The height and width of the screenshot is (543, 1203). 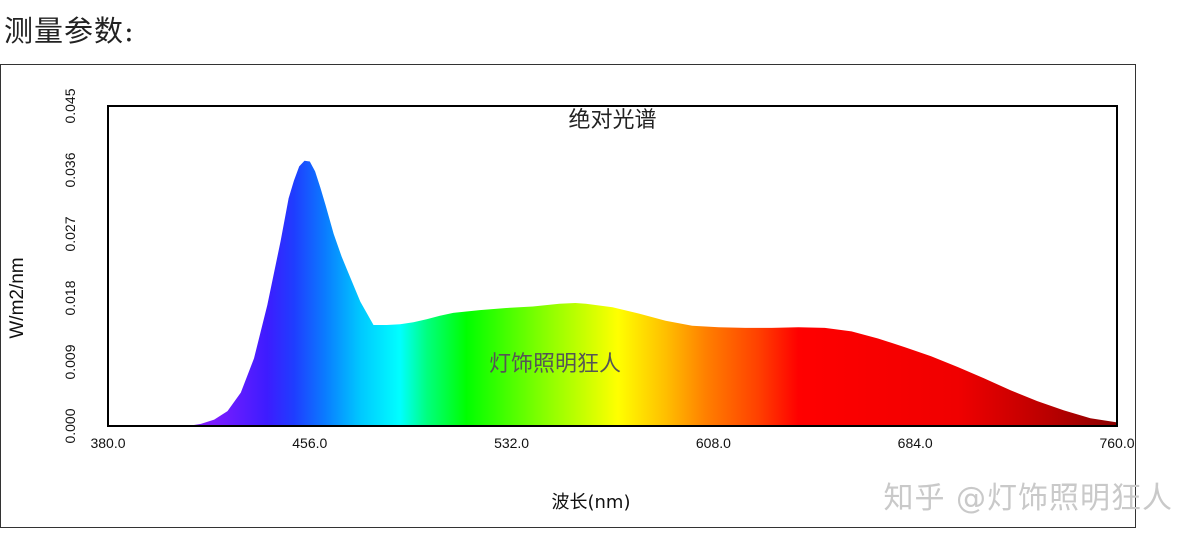 What do you see at coordinates (70, 169) in the screenshot?
I see `y-tick-label: 0.036` at bounding box center [70, 169].